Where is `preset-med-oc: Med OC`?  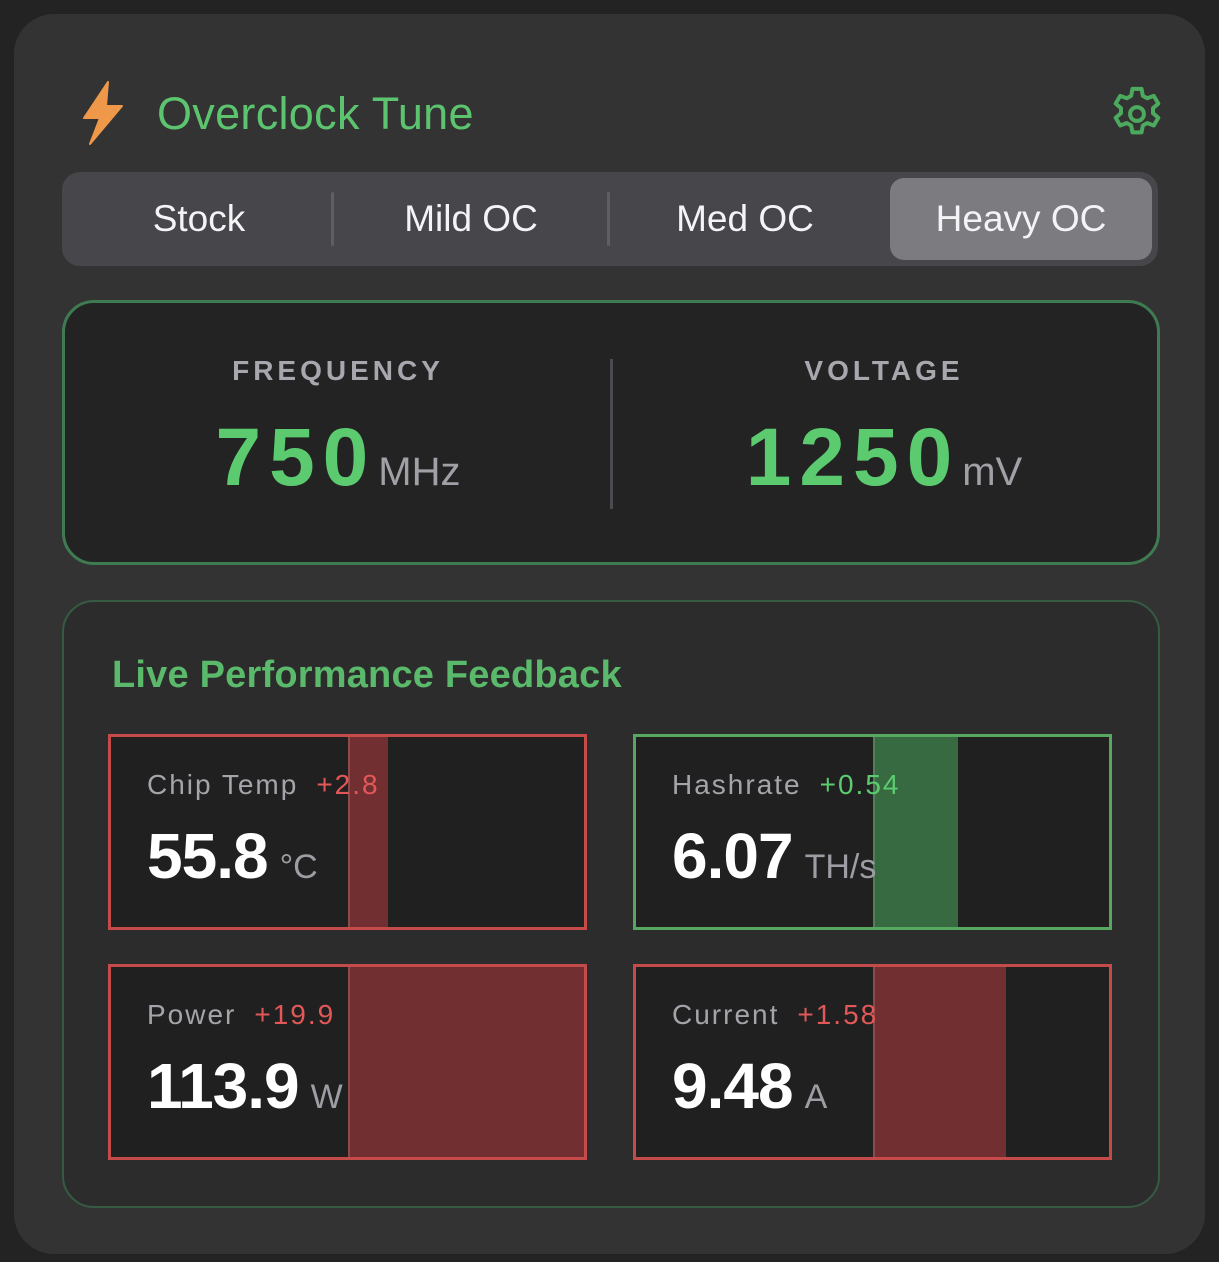 preset-med-oc: Med OC is located at coordinates (745, 218).